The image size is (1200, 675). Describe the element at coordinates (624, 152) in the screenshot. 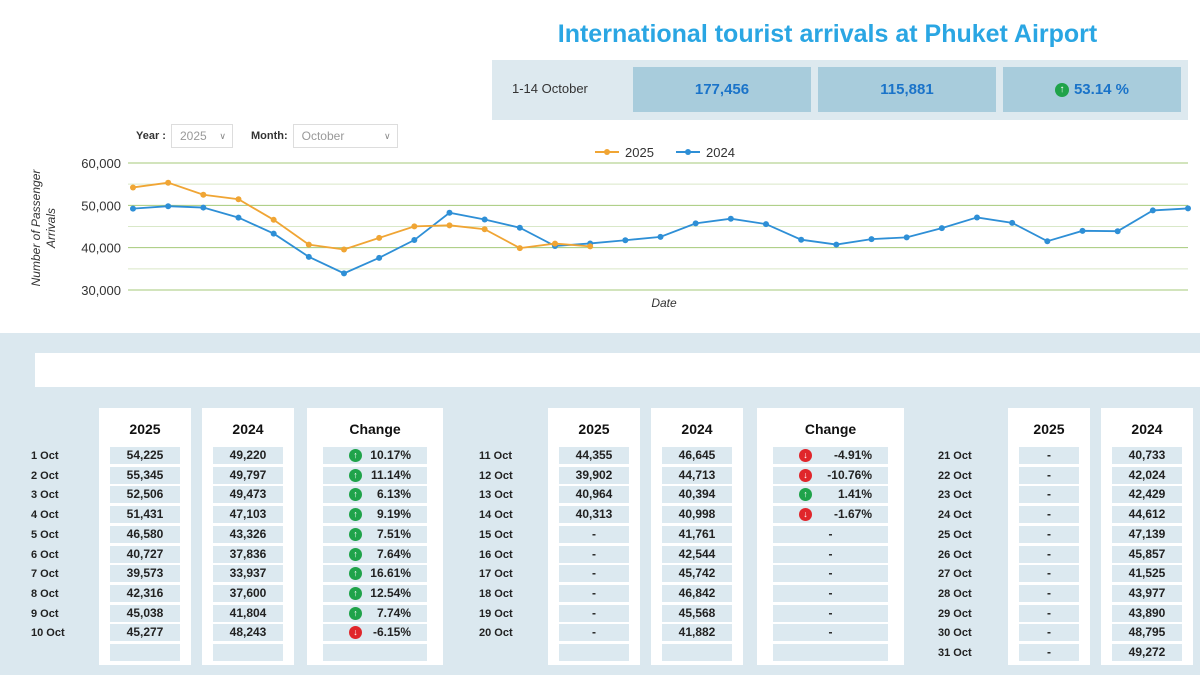

I see `legend-item-2025: 2025` at that location.